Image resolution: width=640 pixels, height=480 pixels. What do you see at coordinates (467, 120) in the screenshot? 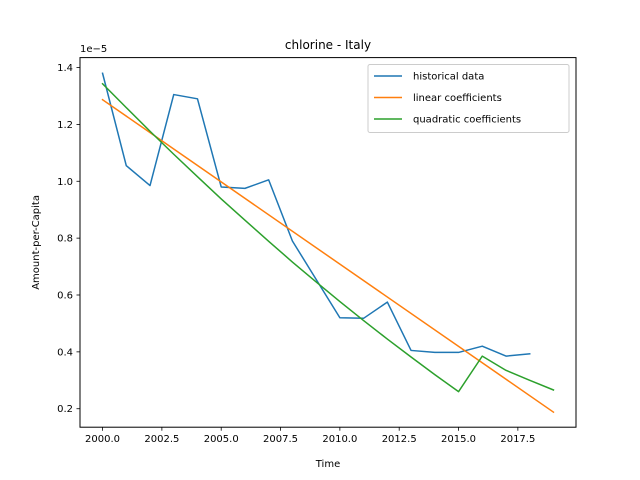
I see `legend-label-2: quadratic coefficients` at bounding box center [467, 120].